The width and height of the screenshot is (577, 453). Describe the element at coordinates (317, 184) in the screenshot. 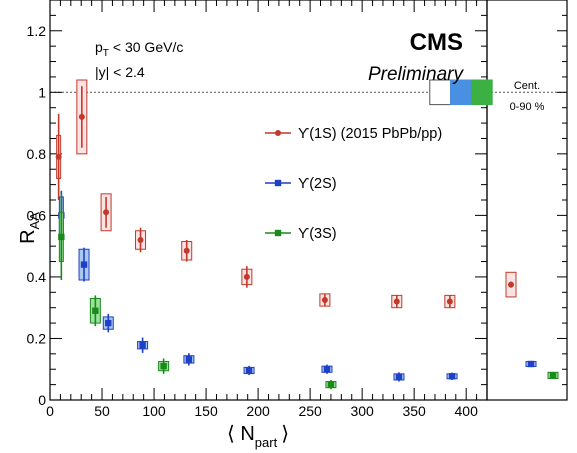

I see `legend-label: ϒ(2S)` at that location.